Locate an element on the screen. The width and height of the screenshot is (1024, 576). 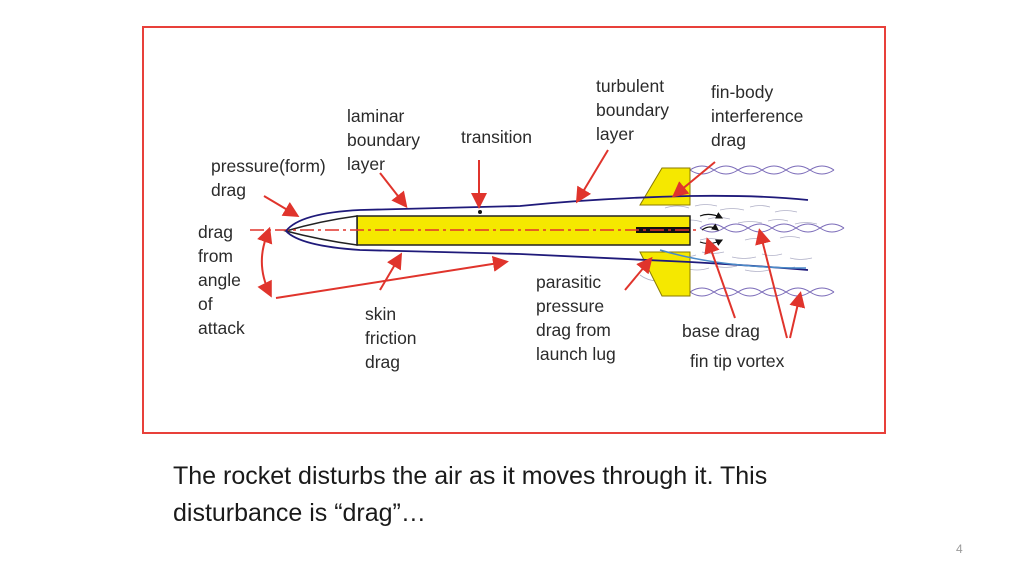
label-laminar-boundary-layer: laminar boundary layer is located at coordinates (383, 140).